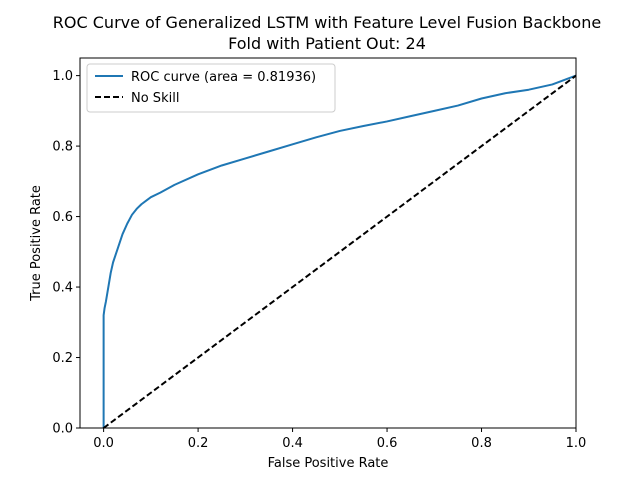  I want to click on legend-label-no-skill: No Skill, so click(155, 98).